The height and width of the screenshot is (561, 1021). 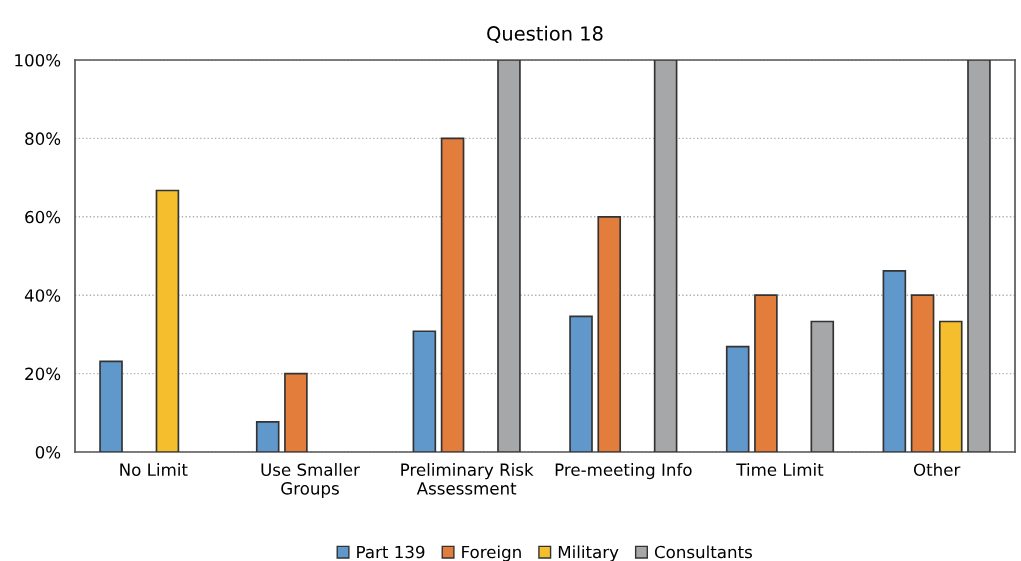 I want to click on x-tick-label: Pre-meeting Info, so click(x=623, y=471).